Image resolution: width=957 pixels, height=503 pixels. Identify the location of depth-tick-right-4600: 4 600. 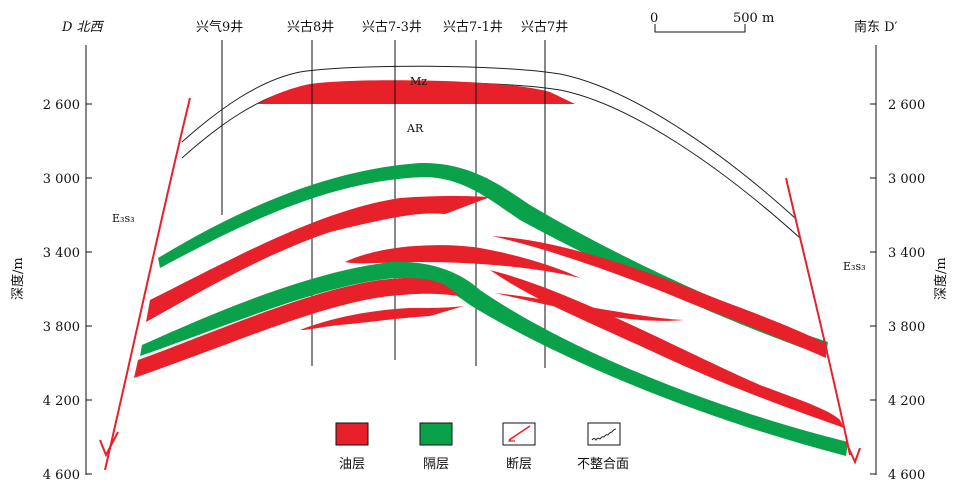
(906, 475).